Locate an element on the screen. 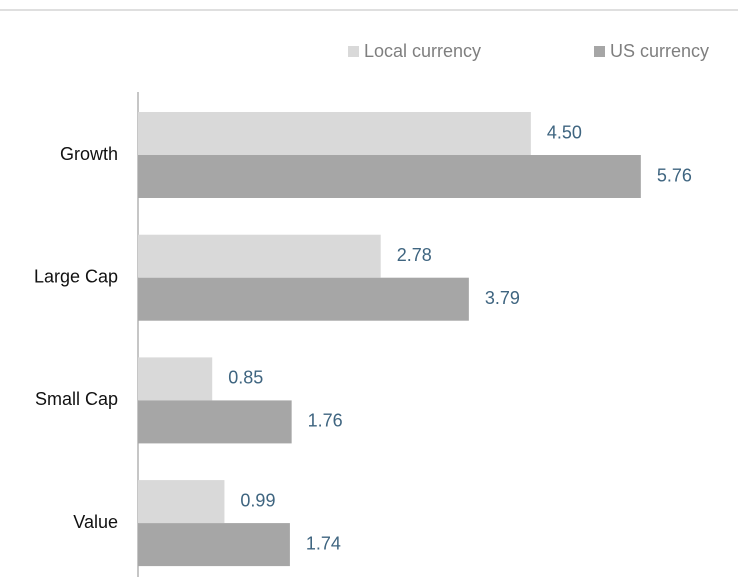  legend-label: US currency is located at coordinates (659, 51).